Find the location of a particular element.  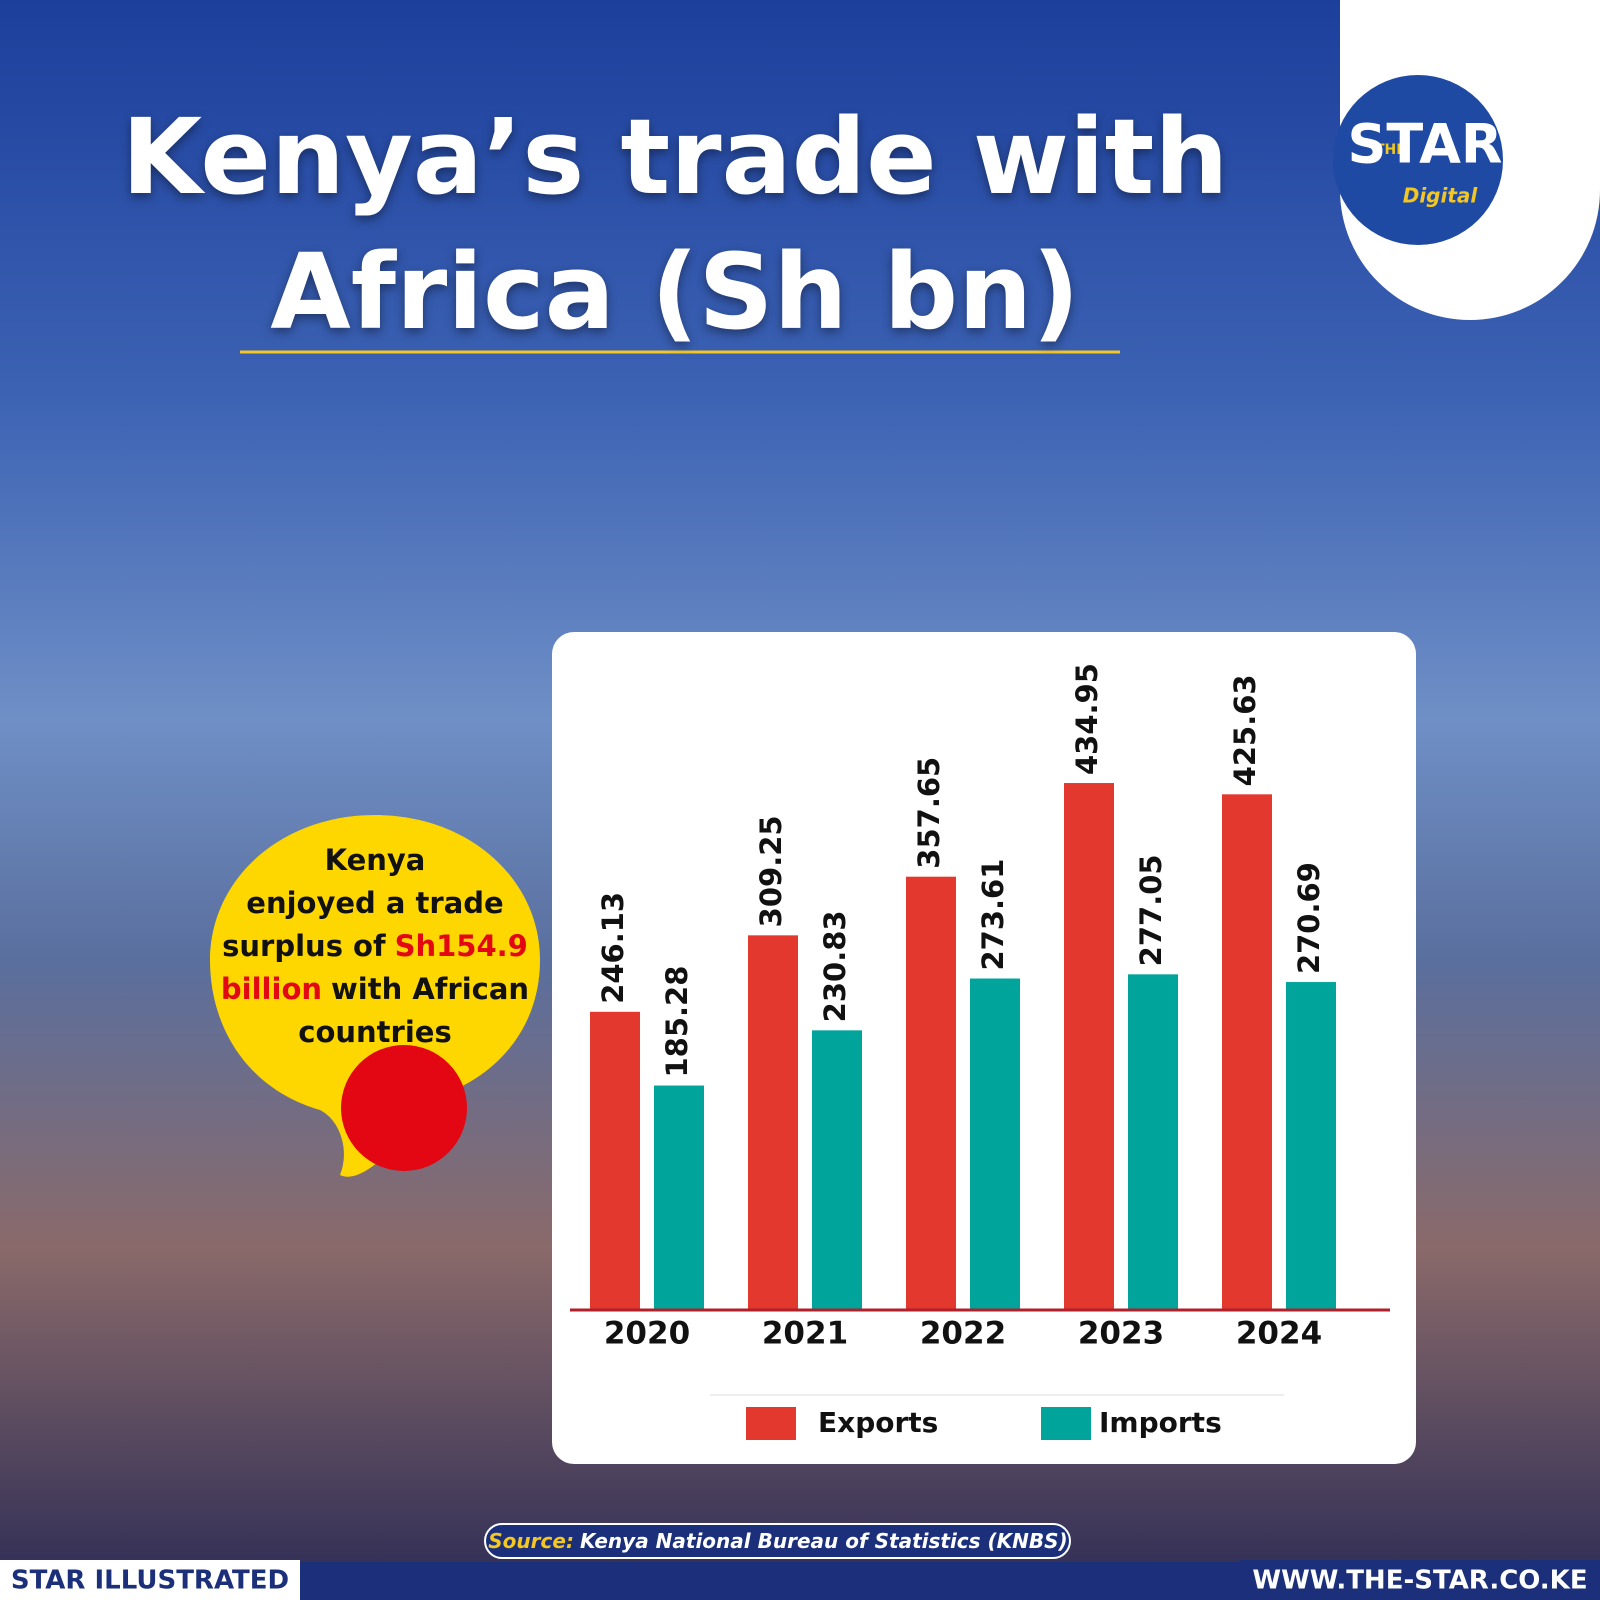

value-label: 425.63 is located at coordinates (1245, 730).